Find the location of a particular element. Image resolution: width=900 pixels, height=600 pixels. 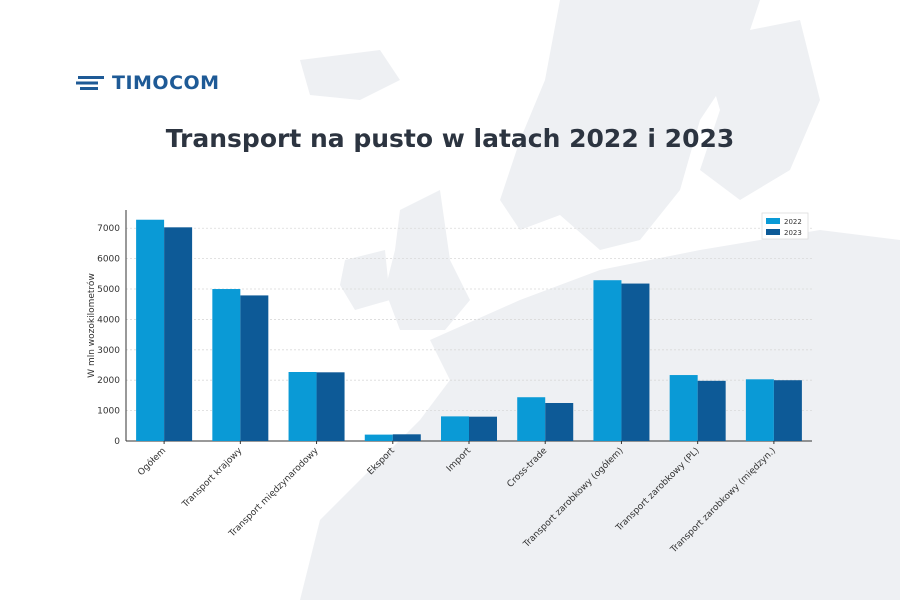

map-ireland is located at coordinates (365, 280).